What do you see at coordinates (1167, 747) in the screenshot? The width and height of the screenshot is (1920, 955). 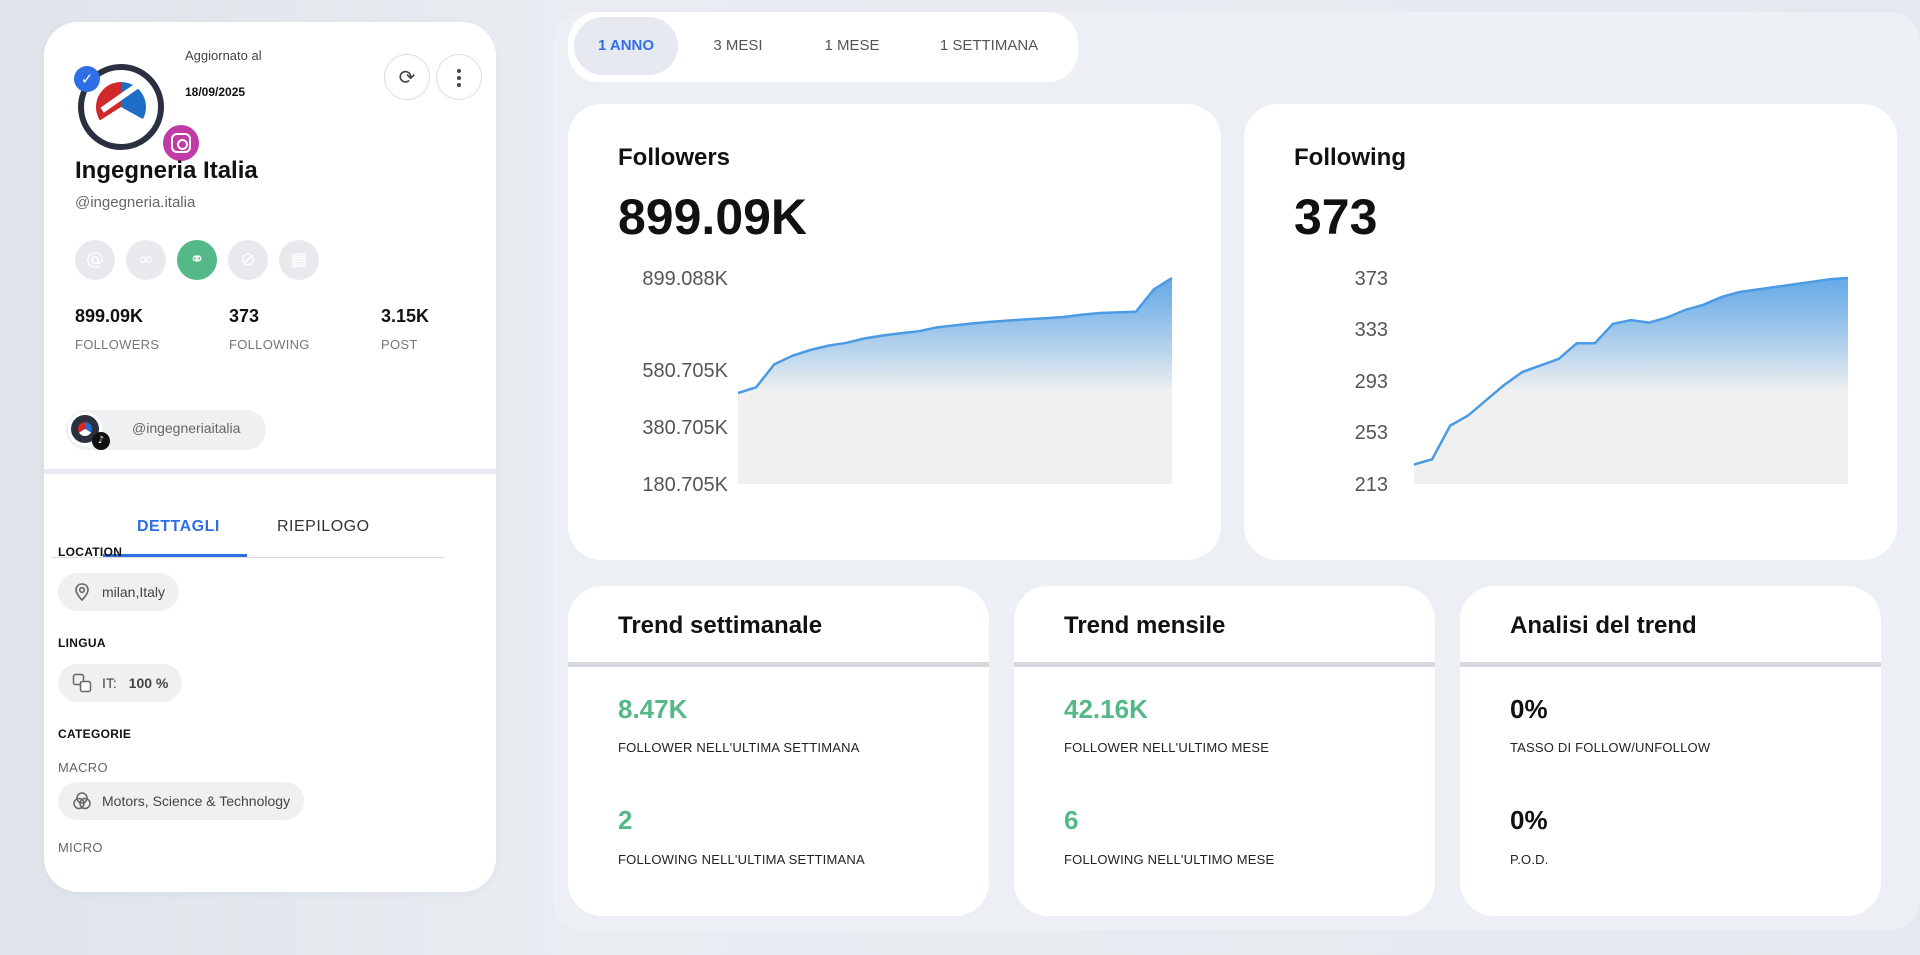 I see `trend-label: FOLLOWER NELL'ULTIMO MESE` at bounding box center [1167, 747].